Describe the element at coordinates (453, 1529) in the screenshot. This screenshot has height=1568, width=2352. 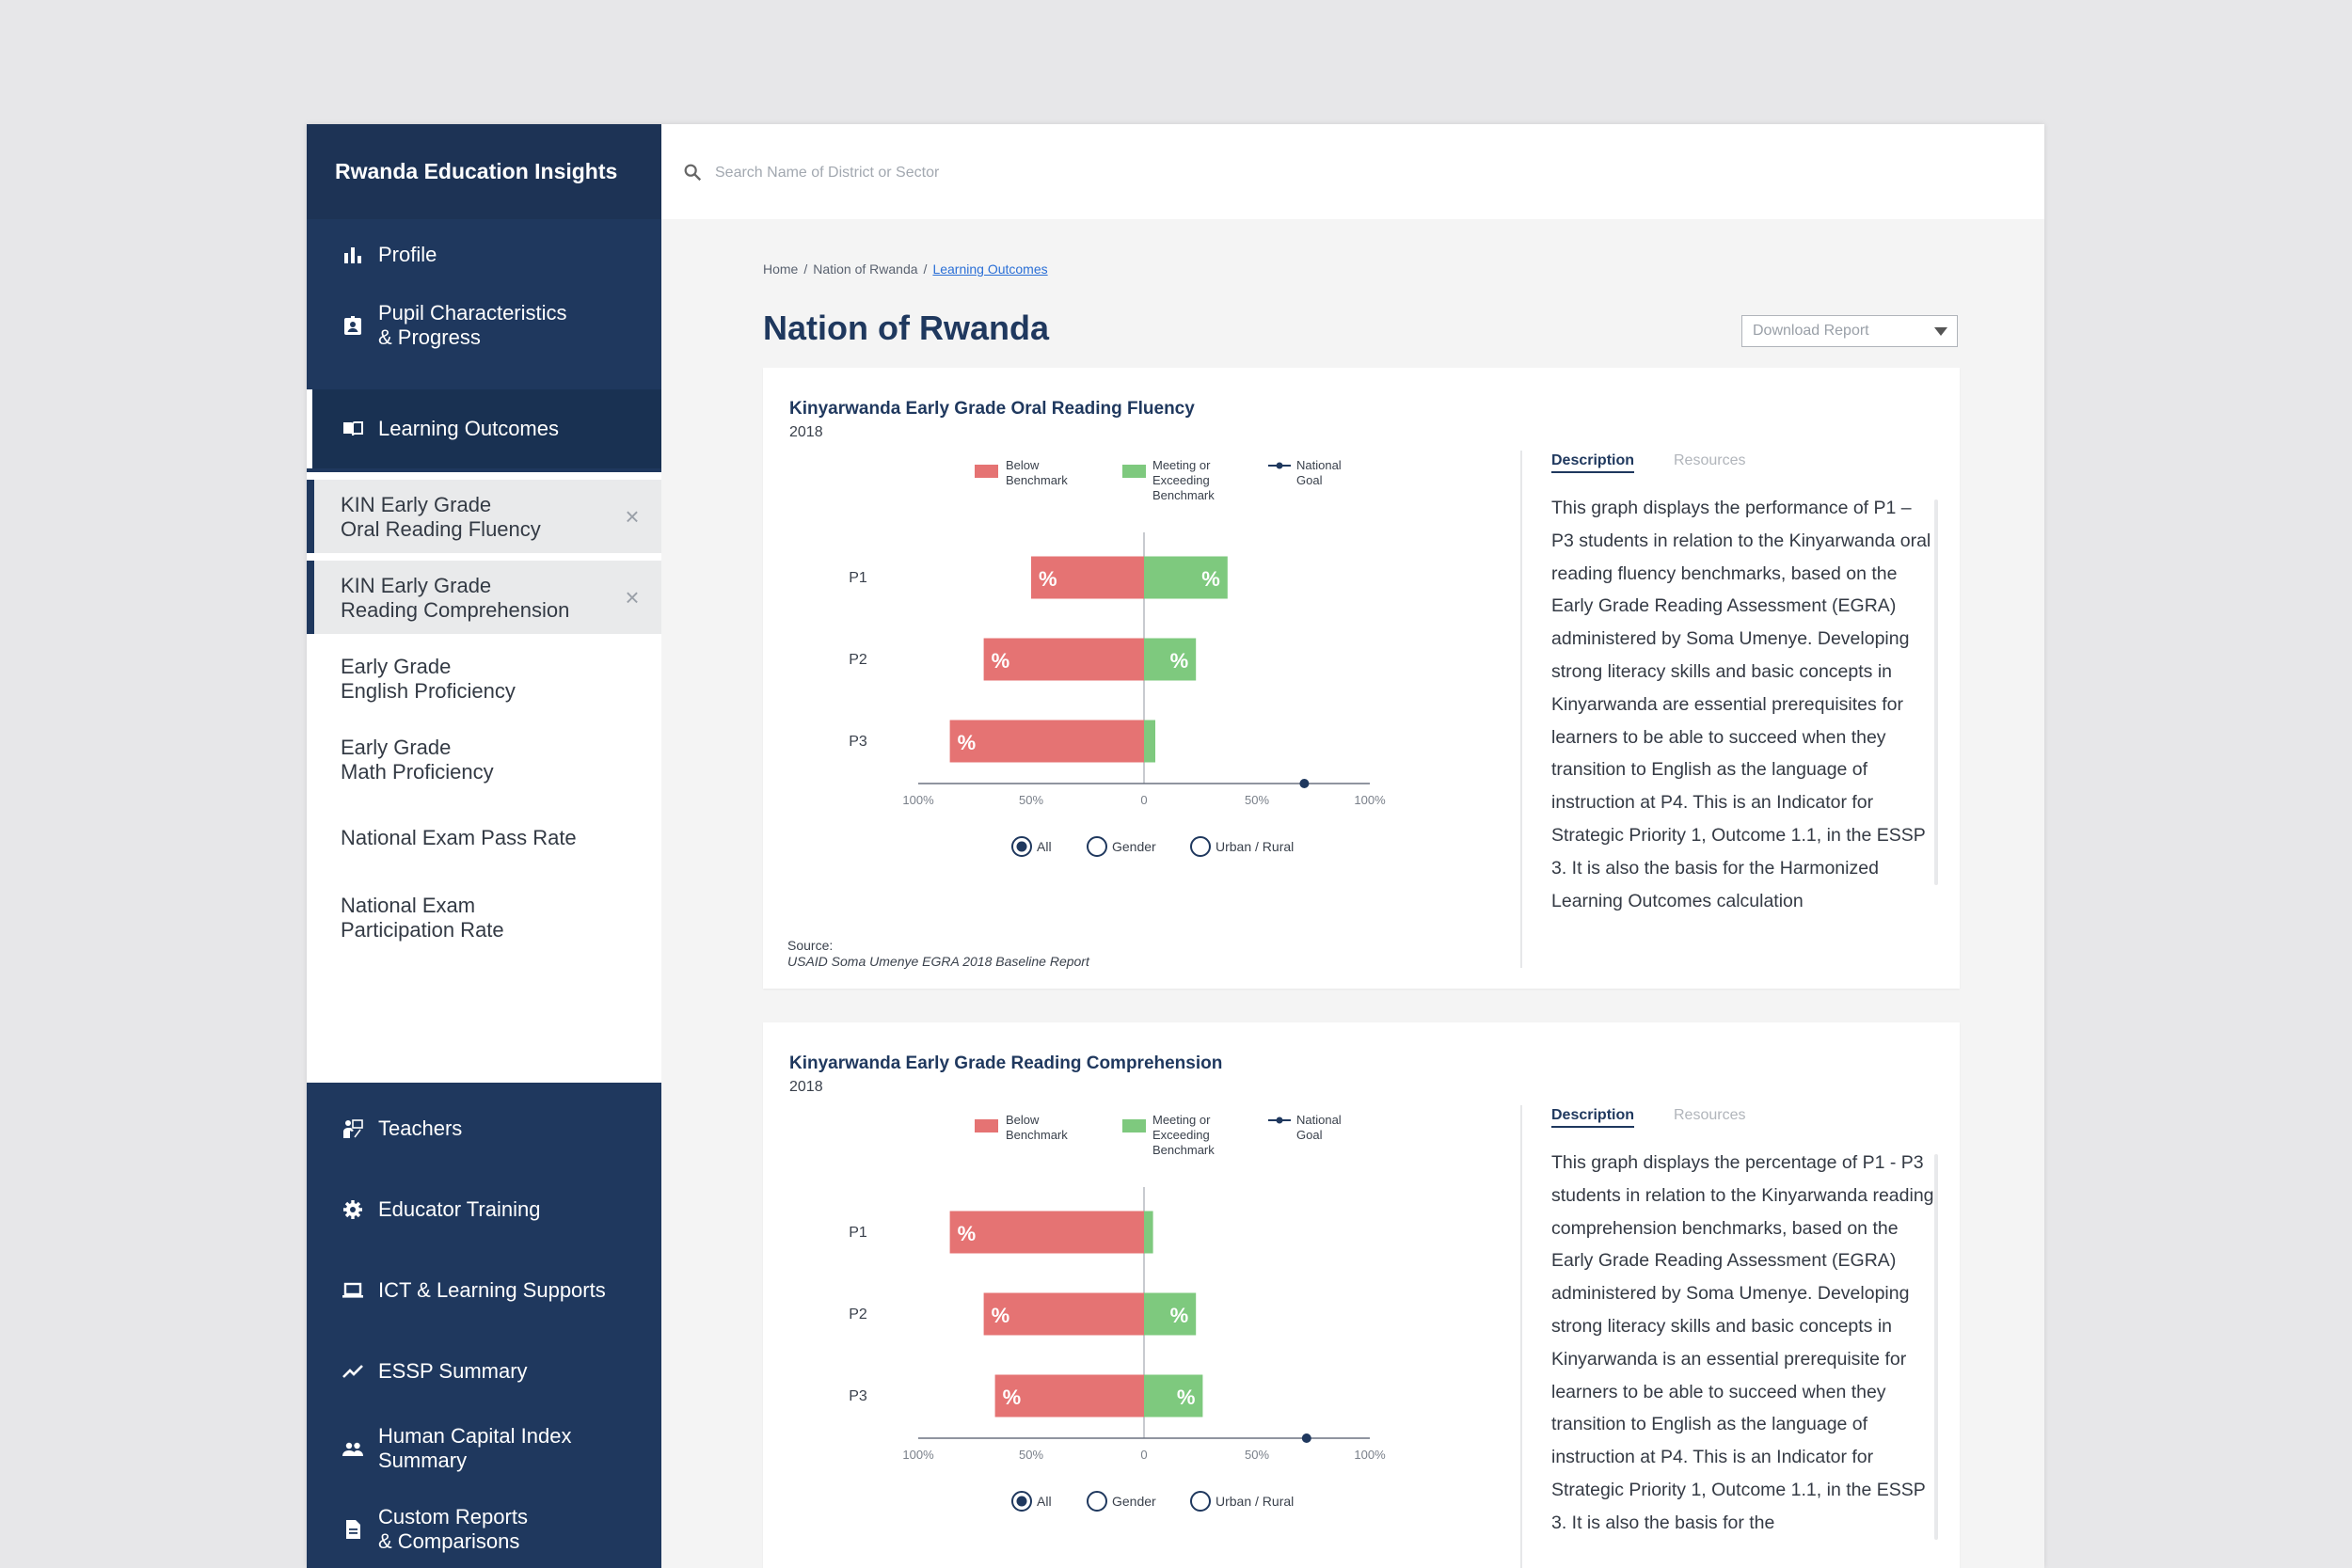
I see `sidebar-item-label: Custom Reports & Comparisons` at that location.